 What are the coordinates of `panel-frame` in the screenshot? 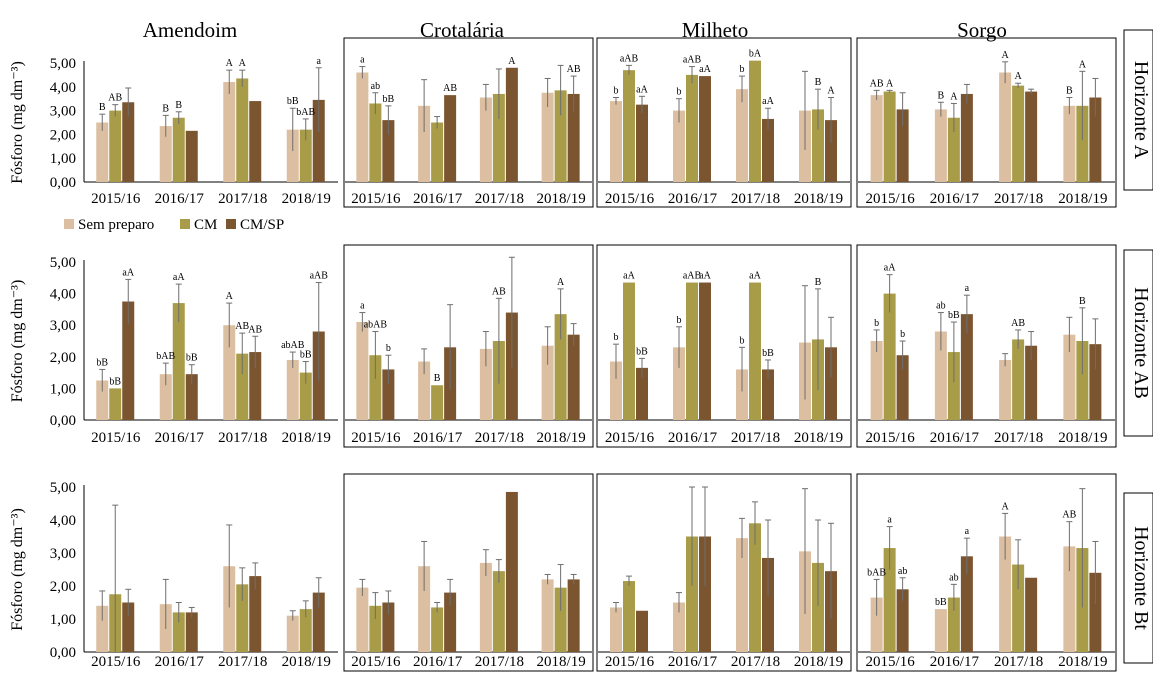 It's located at (724, 572).